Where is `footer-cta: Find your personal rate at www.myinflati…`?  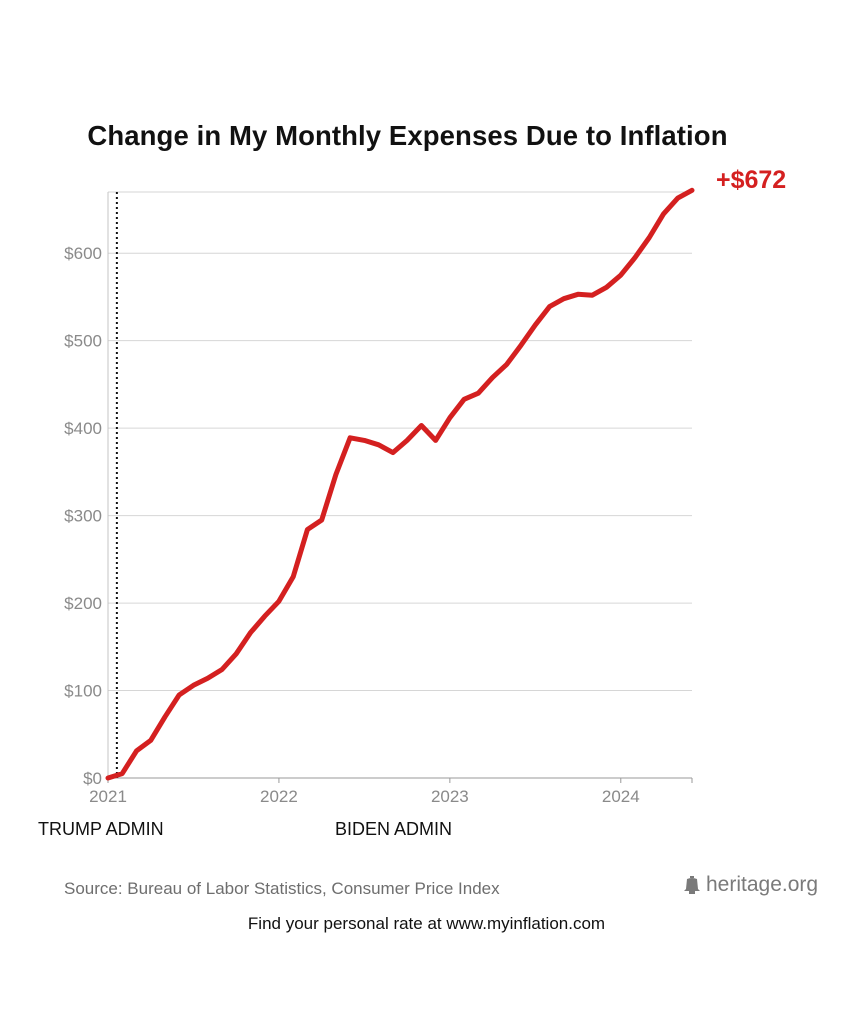
footer-cta: Find your personal rate at www.myinflati… is located at coordinates (426, 923).